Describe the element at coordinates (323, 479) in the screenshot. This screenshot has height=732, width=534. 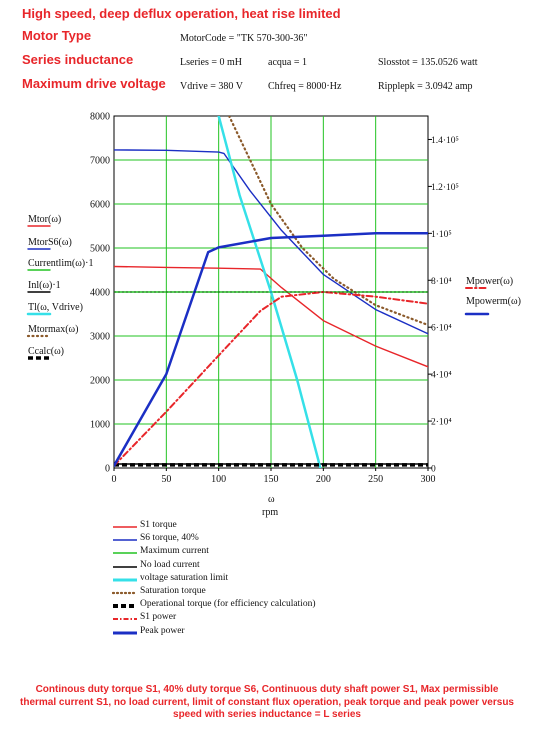
I see `x-tick-label: 200` at that location.